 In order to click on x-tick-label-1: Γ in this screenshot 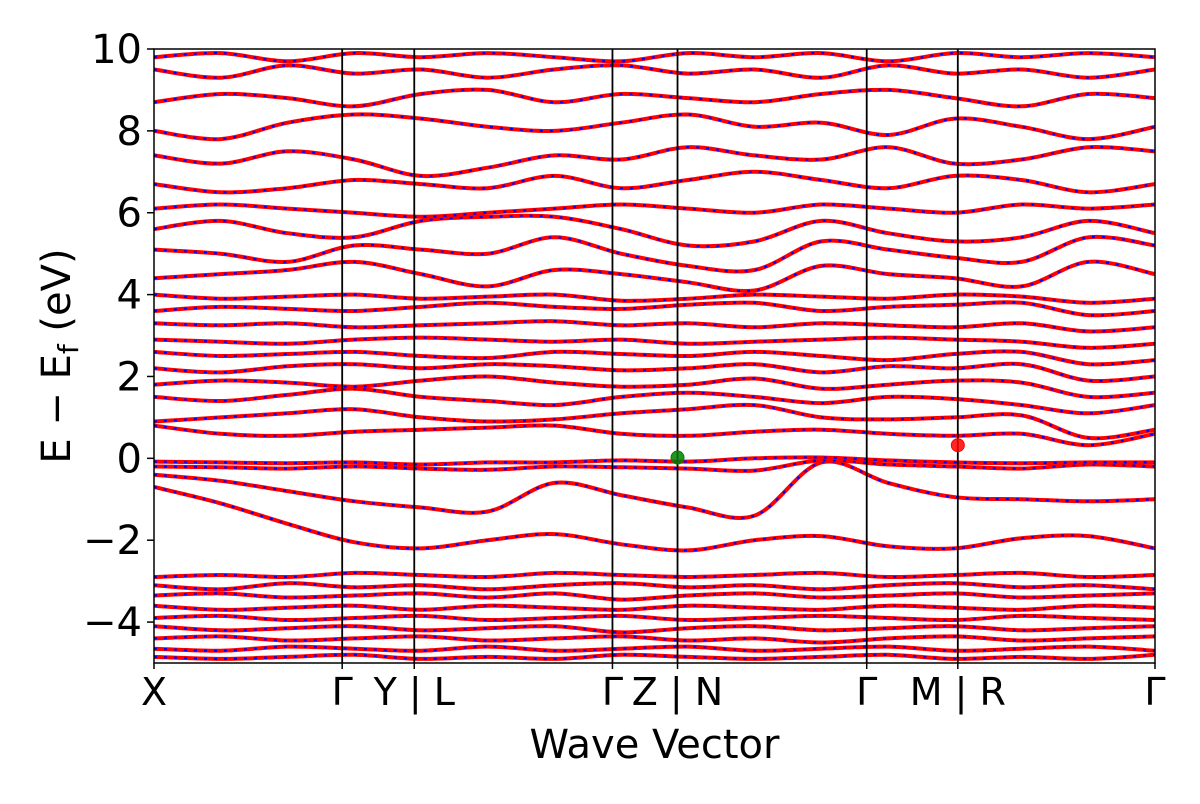, I will do `click(342, 692)`.